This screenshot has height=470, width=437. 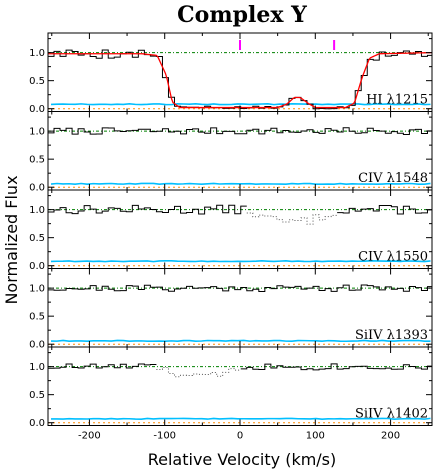 I want to click on x-tick-label: 0, so click(x=240, y=436).